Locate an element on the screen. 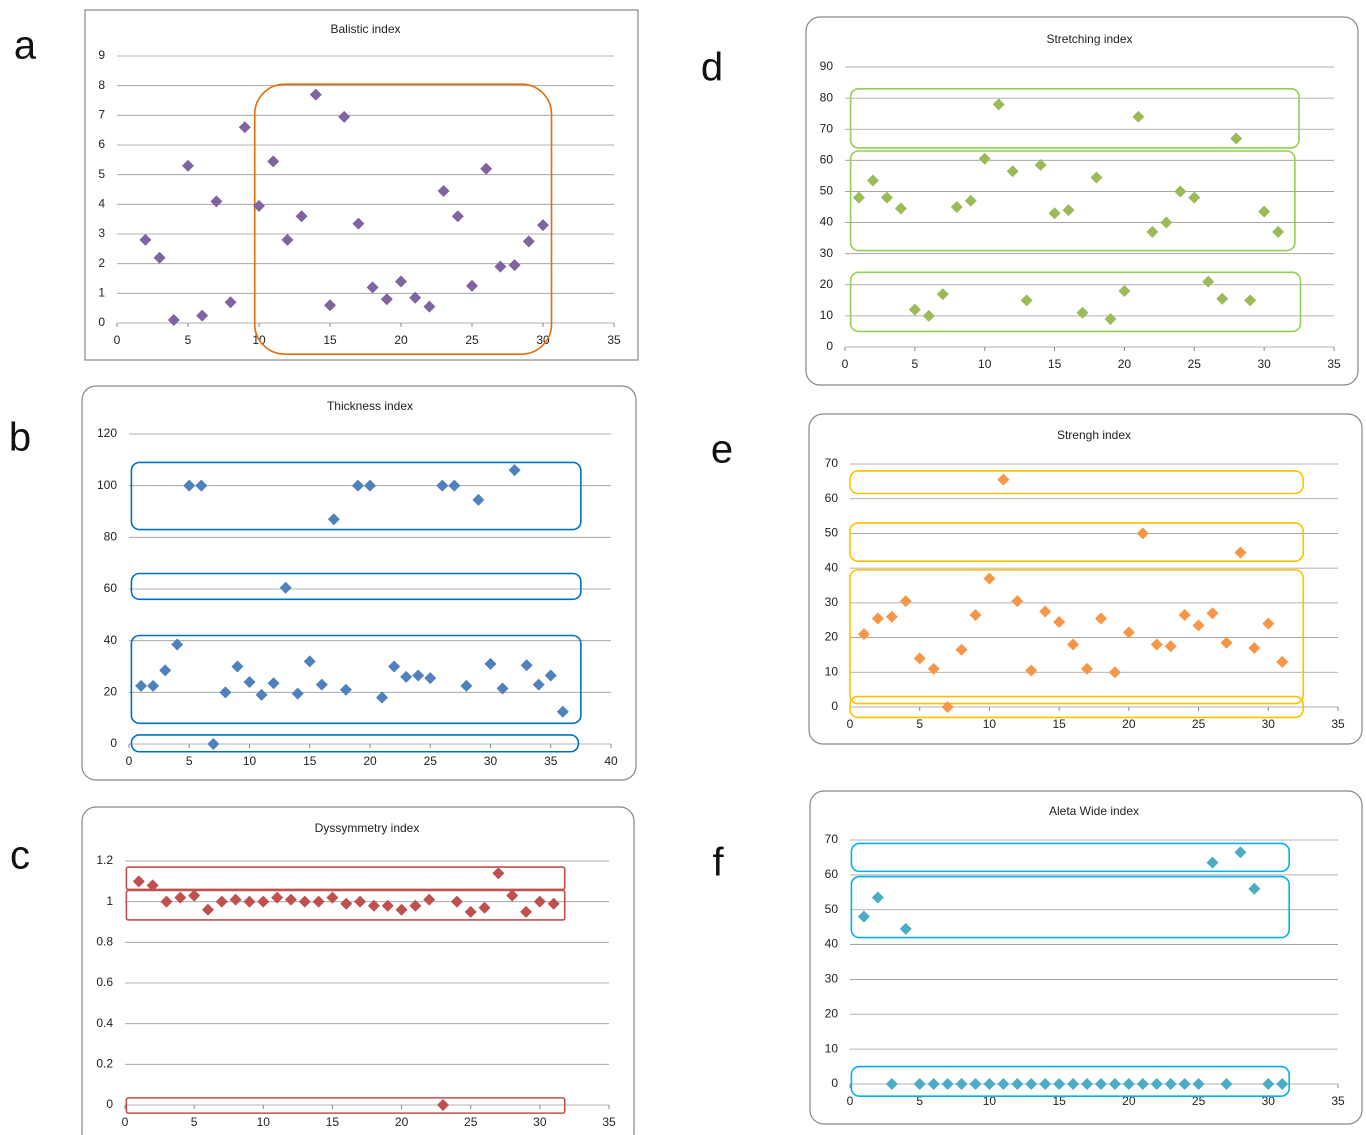 The image size is (1366, 1135). x-tick-label: 25 is located at coordinates (431, 761).